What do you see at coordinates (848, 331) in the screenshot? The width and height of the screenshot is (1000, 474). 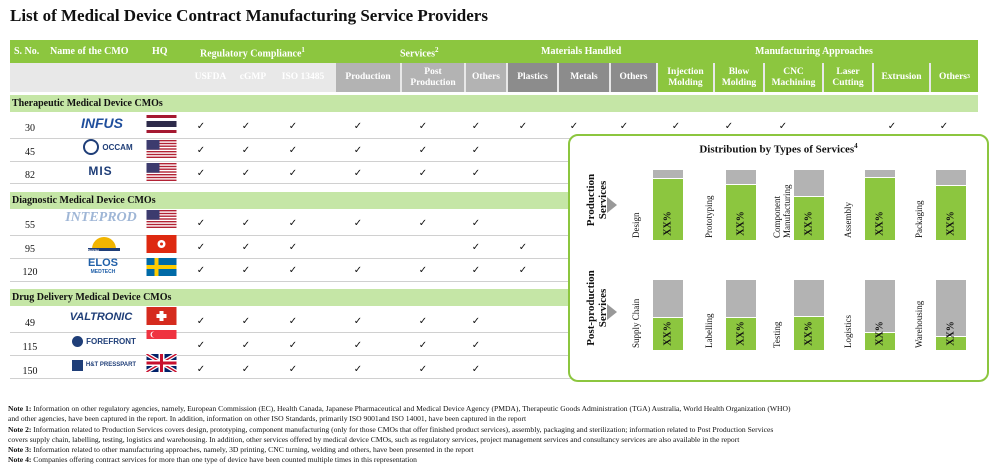 I see `category-label: Logistics` at bounding box center [848, 331].